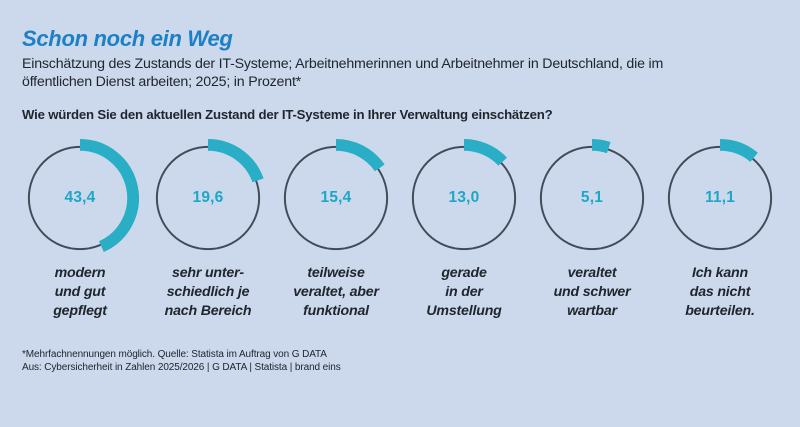 The height and width of the screenshot is (427, 800). Describe the element at coordinates (80, 292) in the screenshot. I see `ring-label: modern und gut gepflegt` at that location.